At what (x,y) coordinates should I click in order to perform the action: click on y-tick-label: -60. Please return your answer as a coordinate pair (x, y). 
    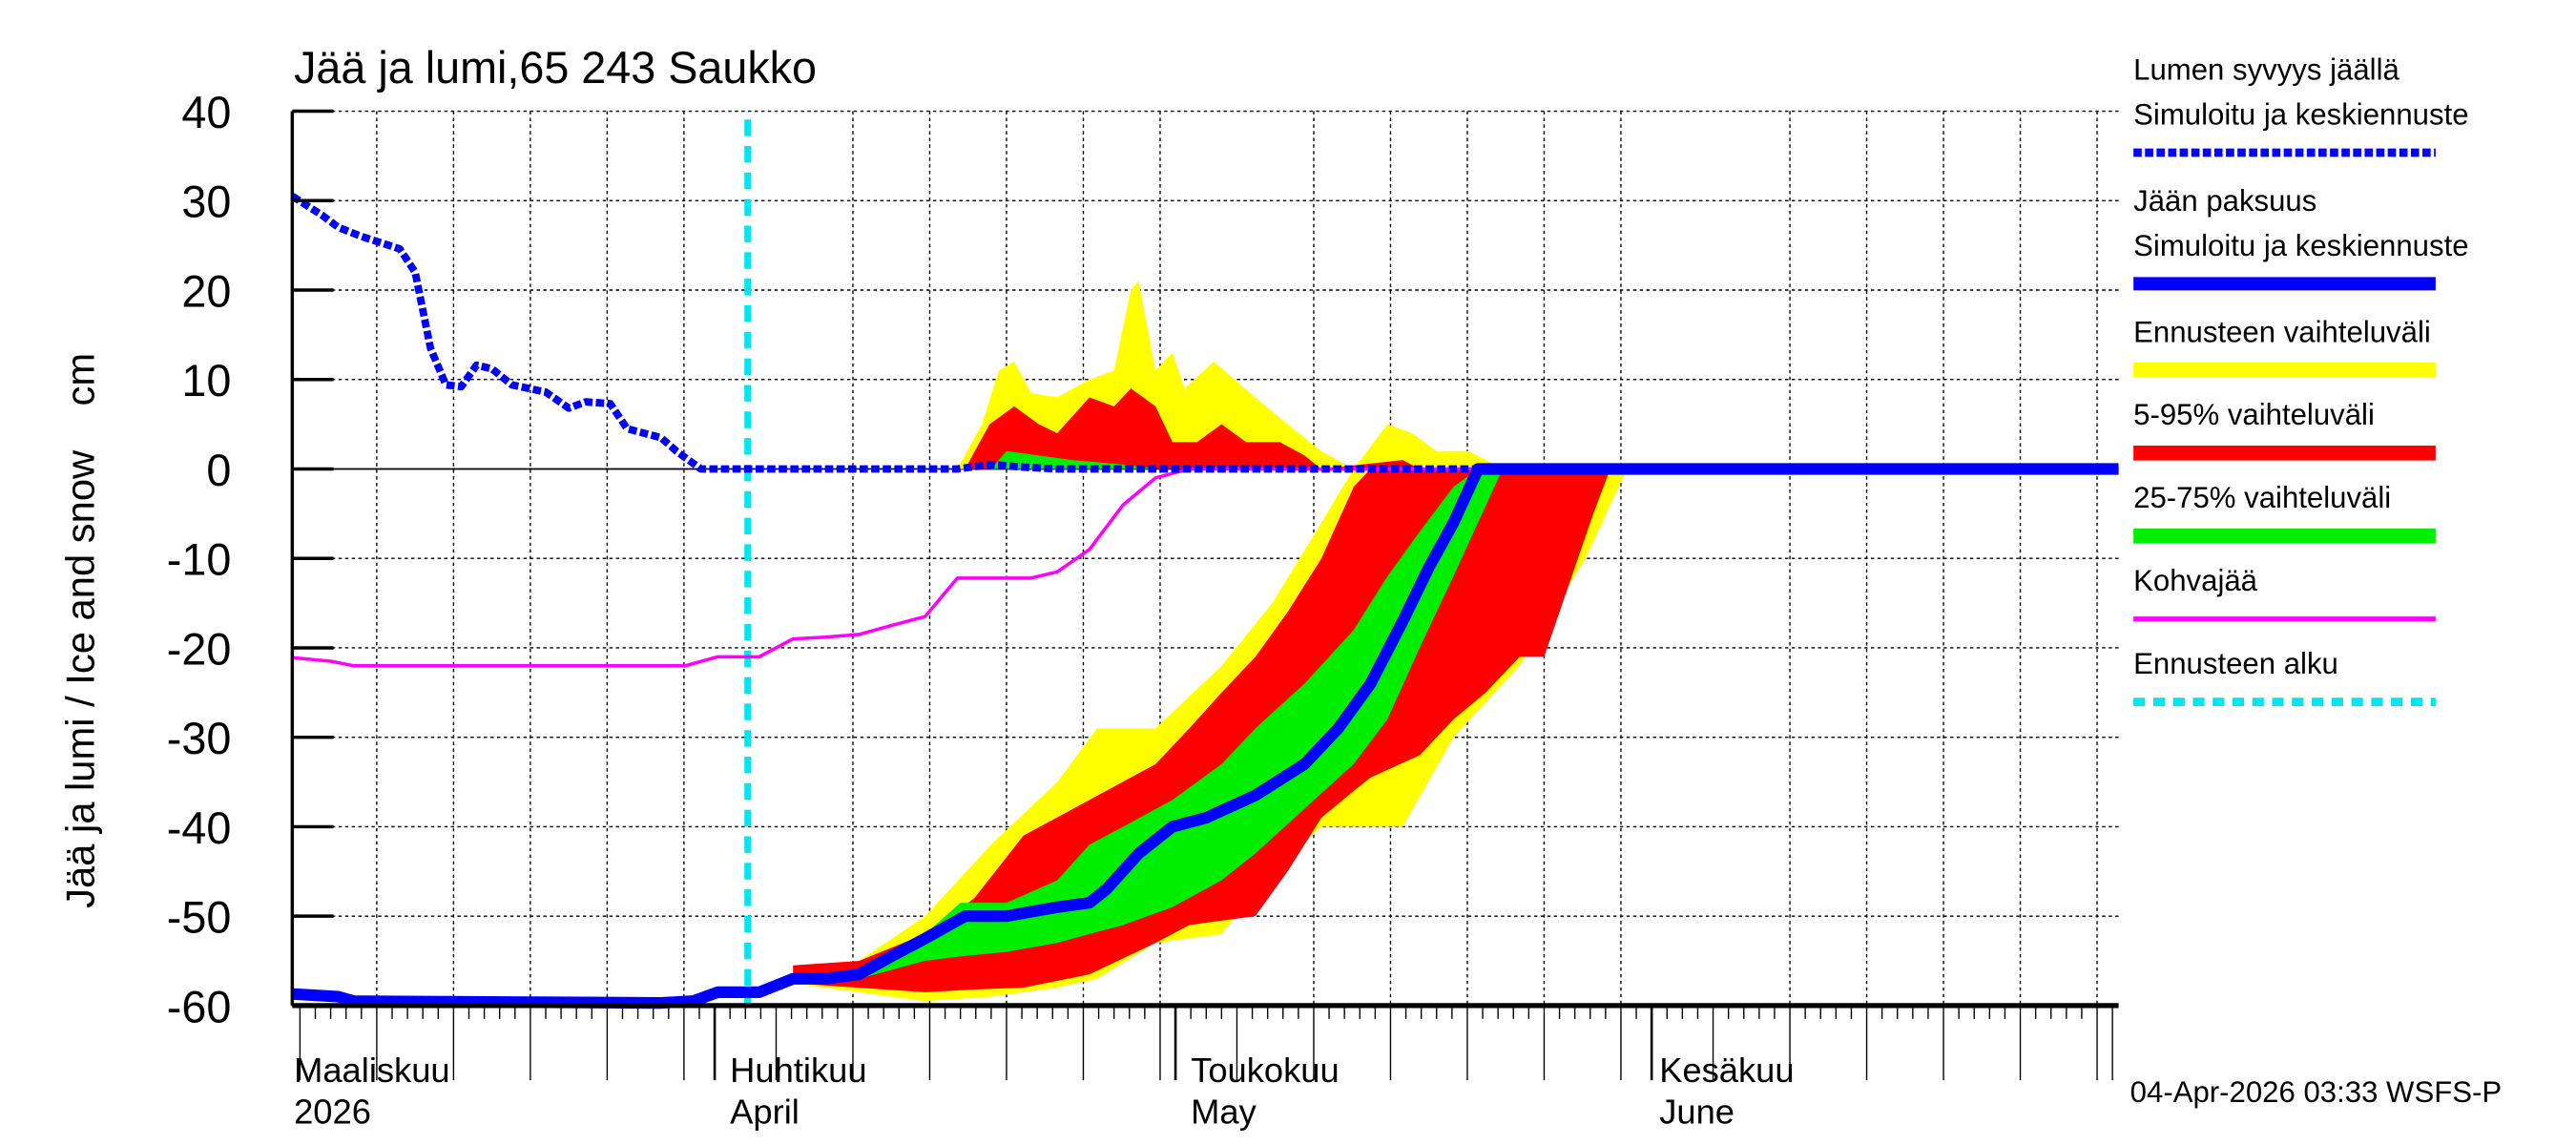
    Looking at the image, I should click on (199, 1006).